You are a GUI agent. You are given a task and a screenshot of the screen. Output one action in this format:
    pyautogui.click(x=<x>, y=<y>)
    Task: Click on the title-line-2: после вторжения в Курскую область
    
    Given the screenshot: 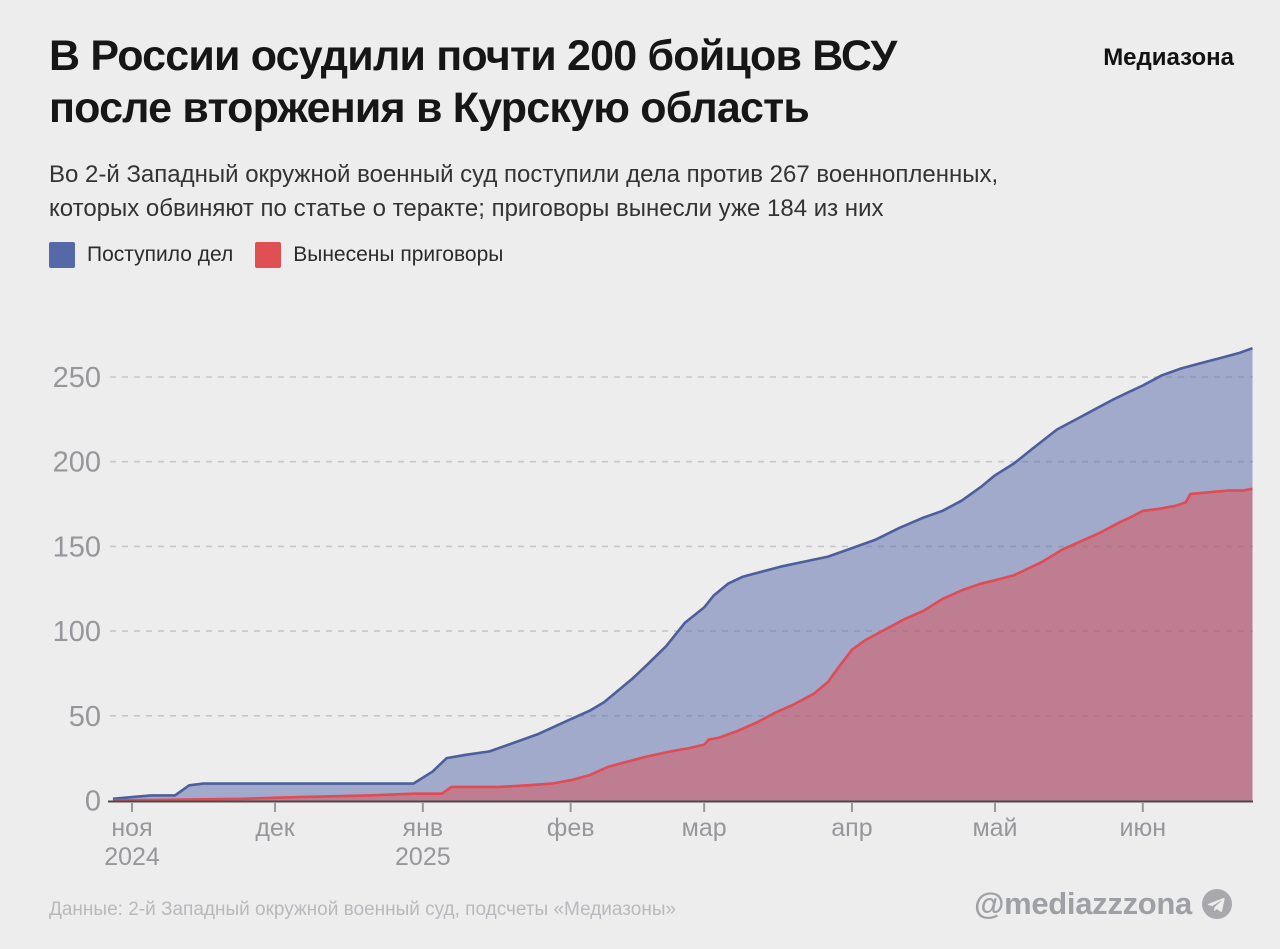 What is the action you would take?
    pyautogui.click(x=429, y=108)
    